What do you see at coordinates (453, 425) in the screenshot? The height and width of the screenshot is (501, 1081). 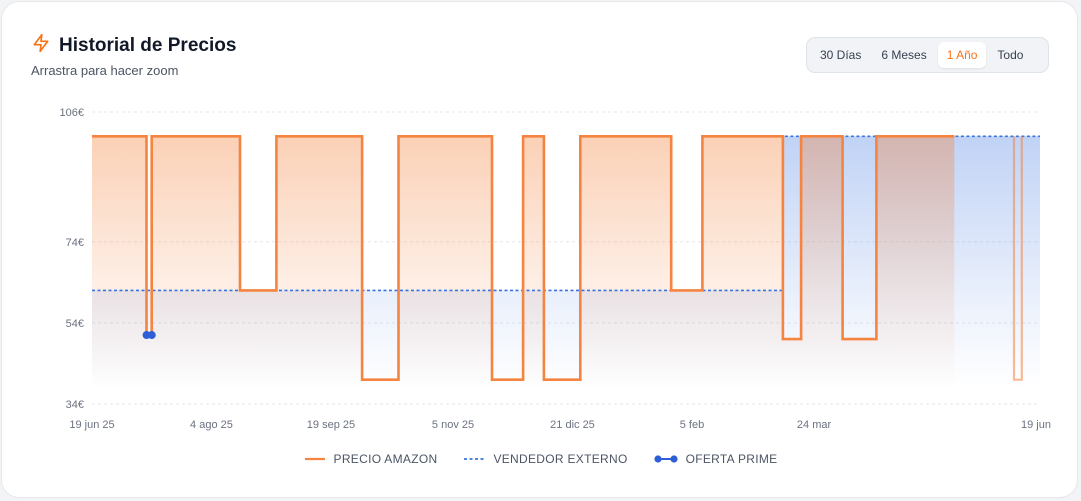 I see `x-tick-label: 5 nov 25` at bounding box center [453, 425].